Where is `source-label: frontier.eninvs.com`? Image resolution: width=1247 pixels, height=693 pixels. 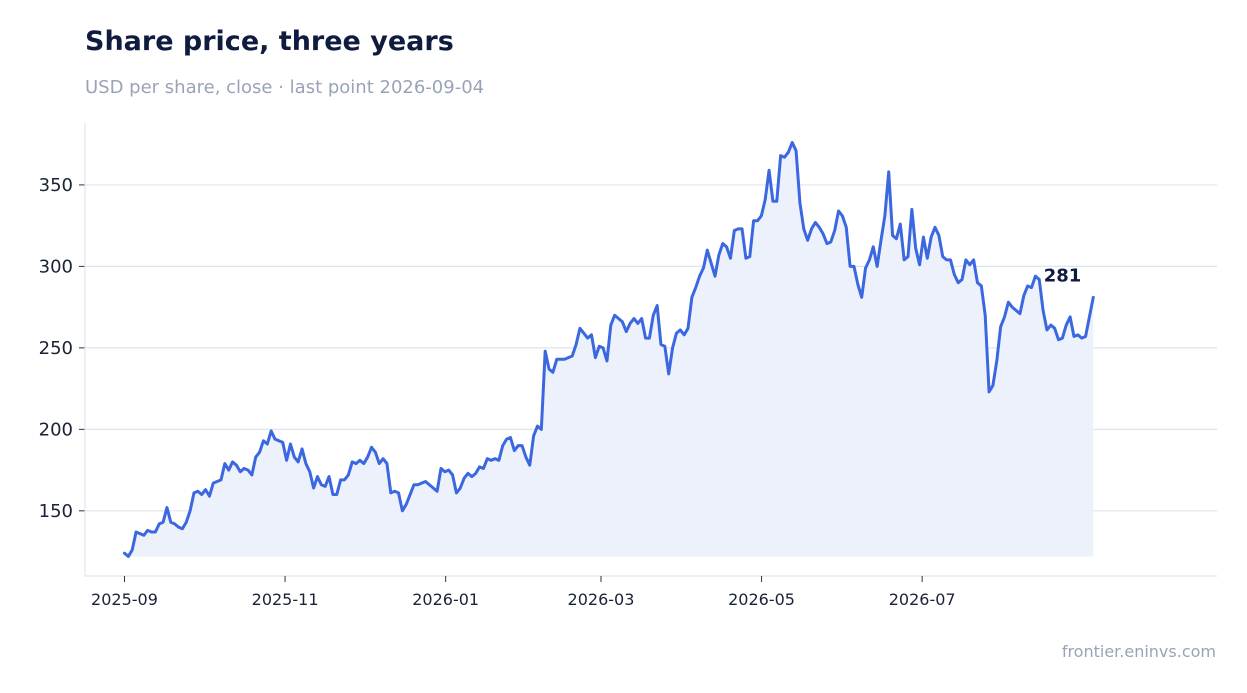
source-label: frontier.eninvs.com is located at coordinates (1138, 651).